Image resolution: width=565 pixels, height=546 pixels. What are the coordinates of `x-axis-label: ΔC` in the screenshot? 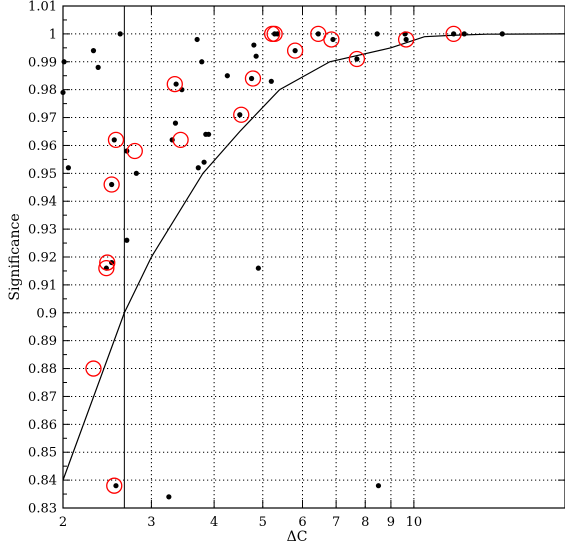 It's located at (297, 537).